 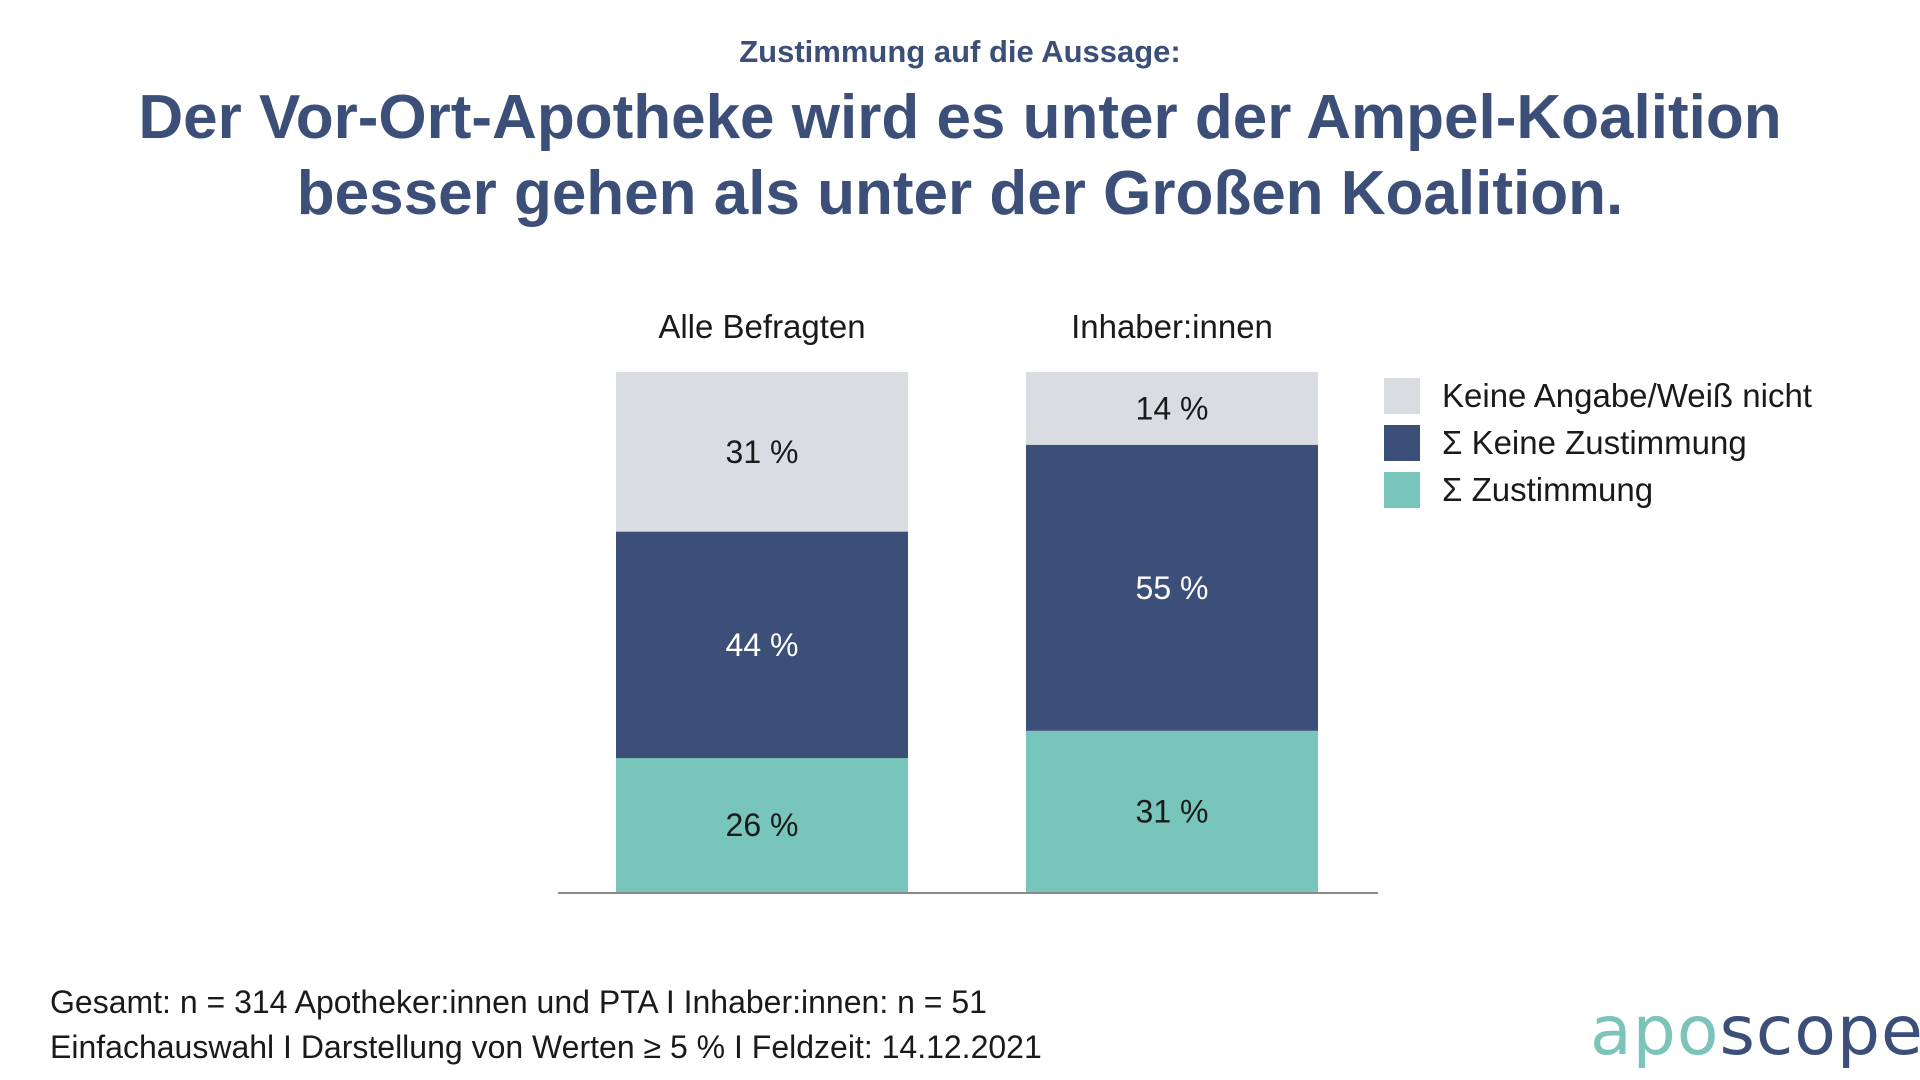 What do you see at coordinates (960, 51) in the screenshot?
I see `chart-subtitle: Zustimmung auf die Aussage:` at bounding box center [960, 51].